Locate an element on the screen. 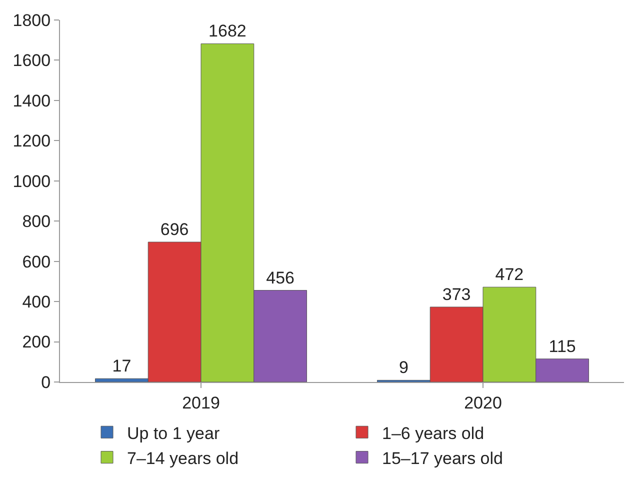 The image size is (644, 492). legend-label: 15–17 years old is located at coordinates (442, 458).